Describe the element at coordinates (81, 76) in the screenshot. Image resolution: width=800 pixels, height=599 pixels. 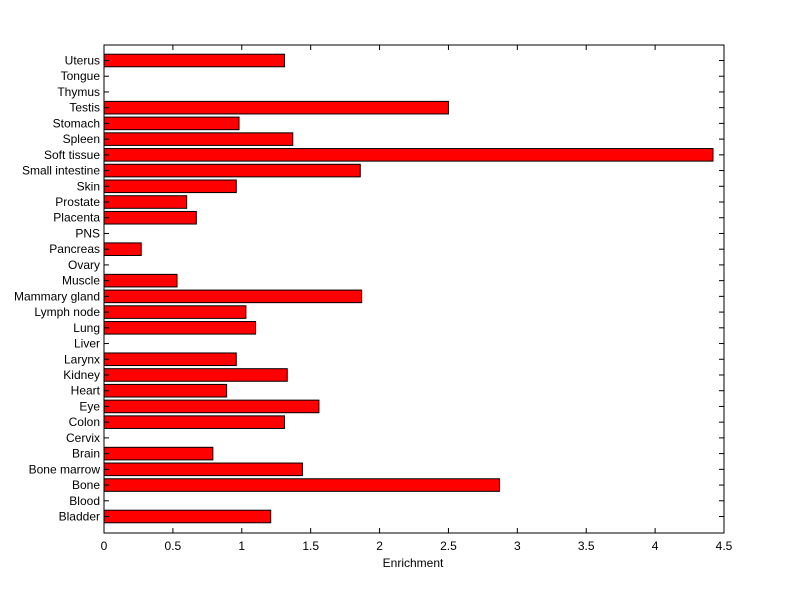
I see `y-tick-label: Tongue` at that location.